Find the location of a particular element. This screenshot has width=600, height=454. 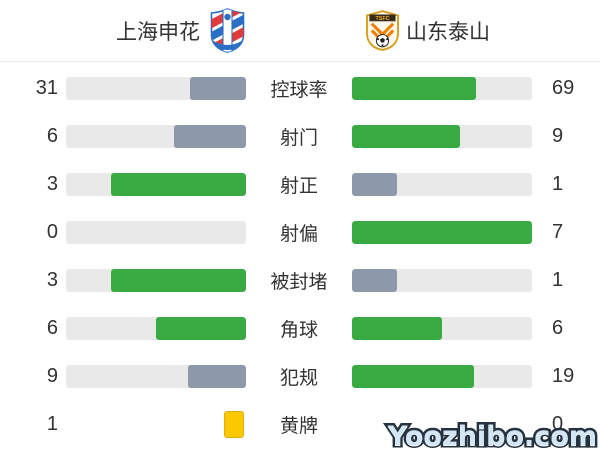

watermark: Yoozhibo.com is located at coordinates (492, 437).